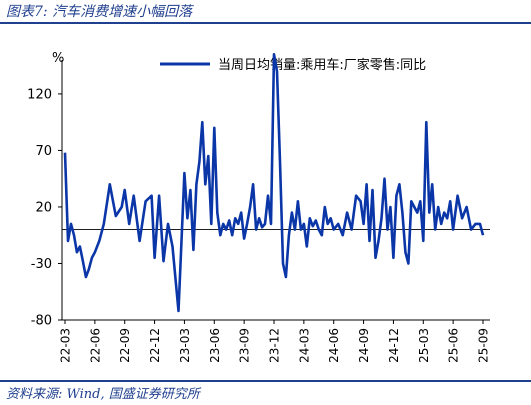  What do you see at coordinates (454, 345) in the screenshot?
I see `x-tick-label: 25-06` at bounding box center [454, 345].